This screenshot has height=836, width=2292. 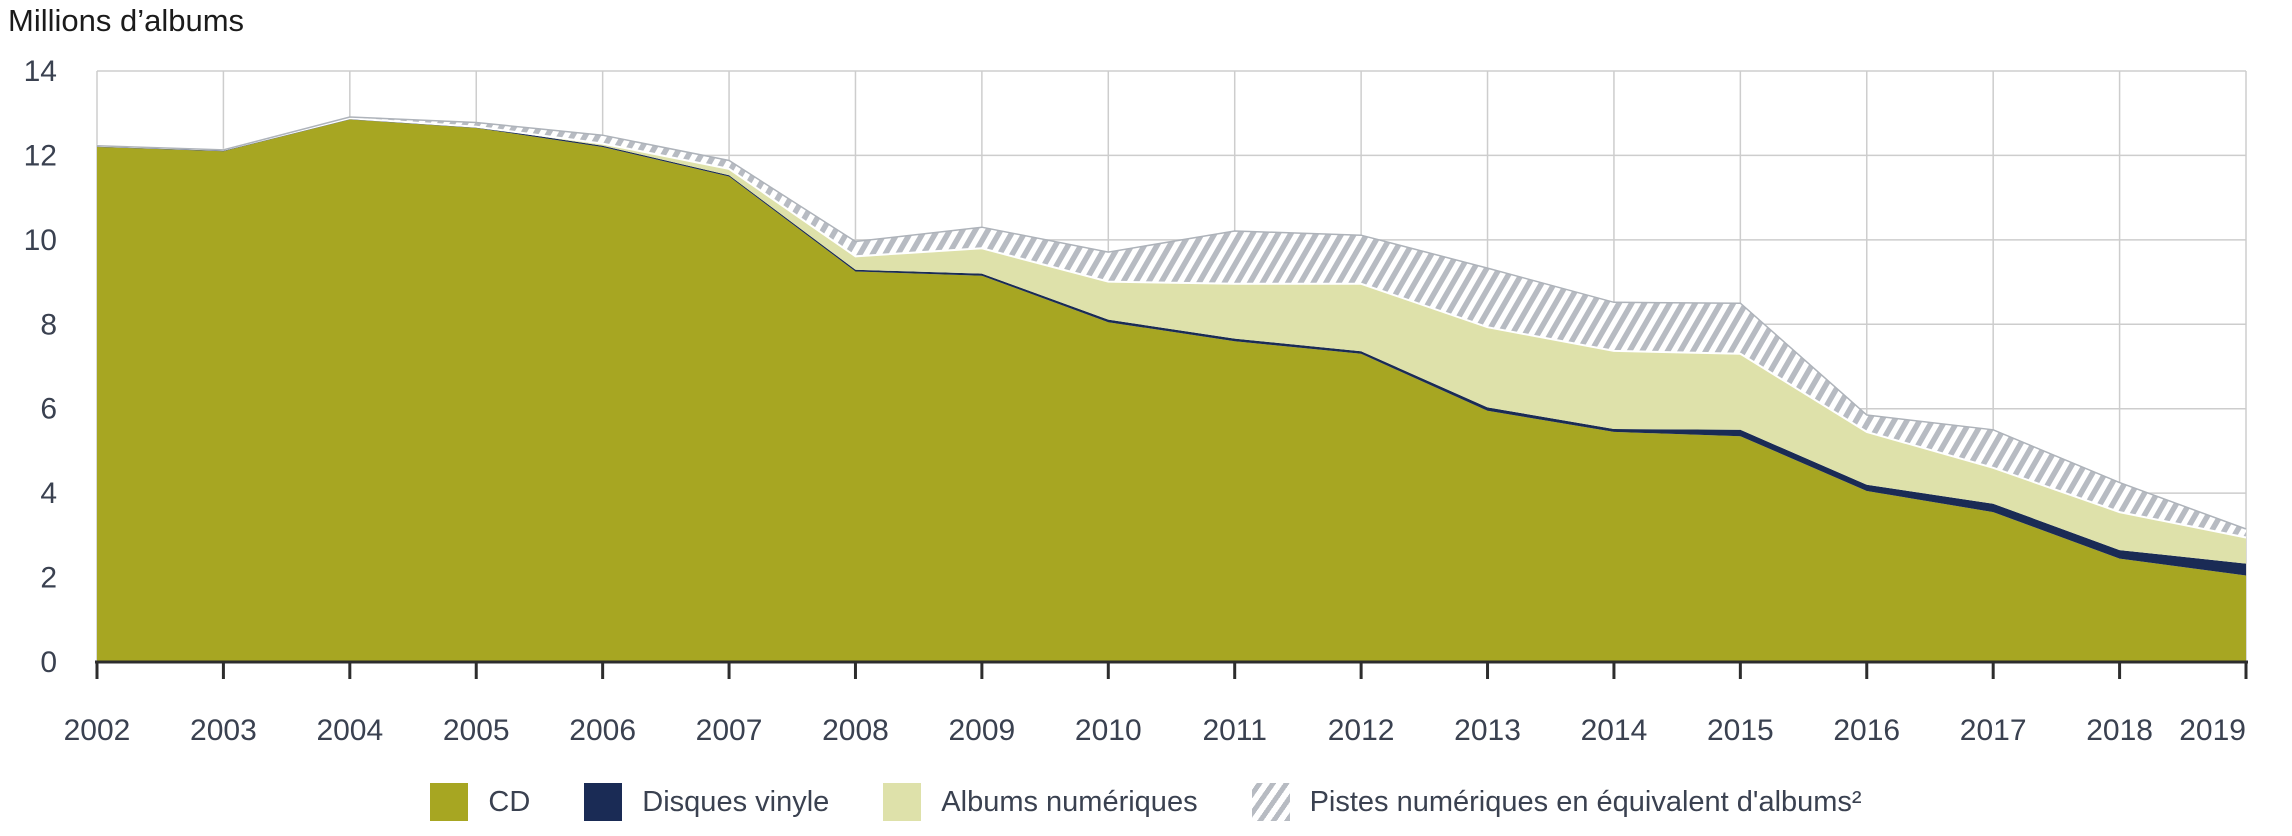 I want to click on legend-item-vinyle: Disques vinyle, so click(x=706, y=802).